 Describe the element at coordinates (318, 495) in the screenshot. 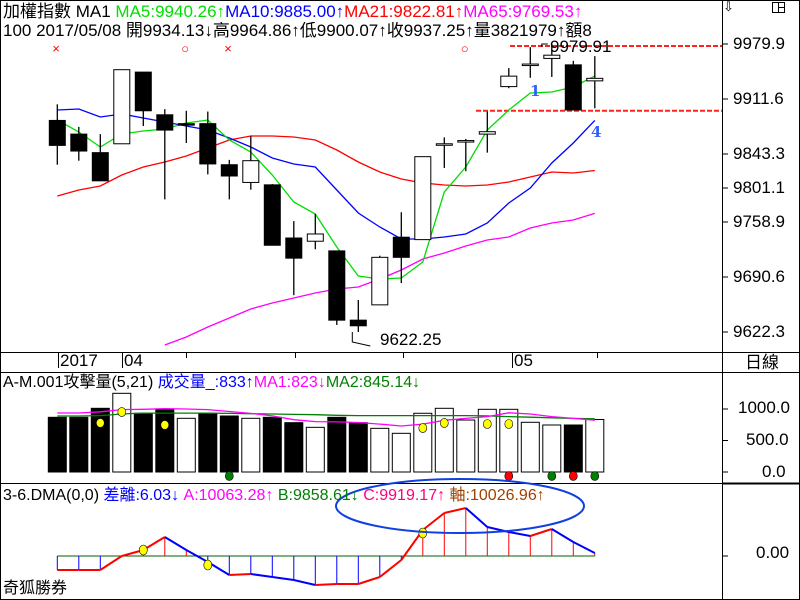

I see `dma-b-value: B:9858.61↓` at that location.